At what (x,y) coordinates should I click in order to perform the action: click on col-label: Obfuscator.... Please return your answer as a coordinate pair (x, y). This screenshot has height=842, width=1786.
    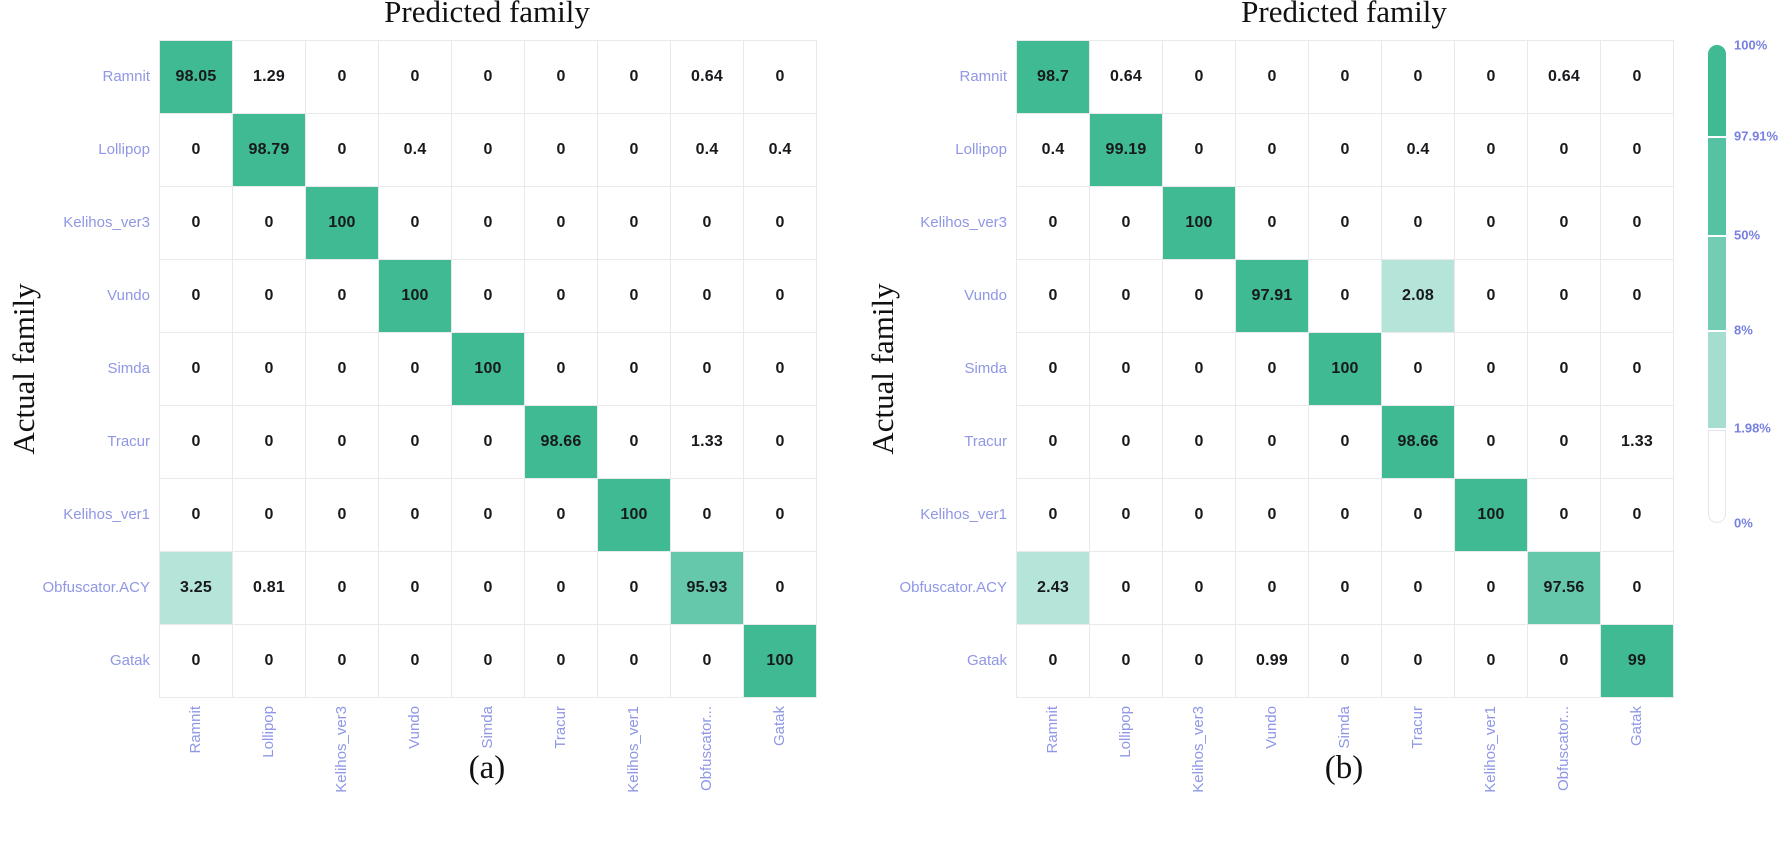
    Looking at the image, I should click on (706, 768).